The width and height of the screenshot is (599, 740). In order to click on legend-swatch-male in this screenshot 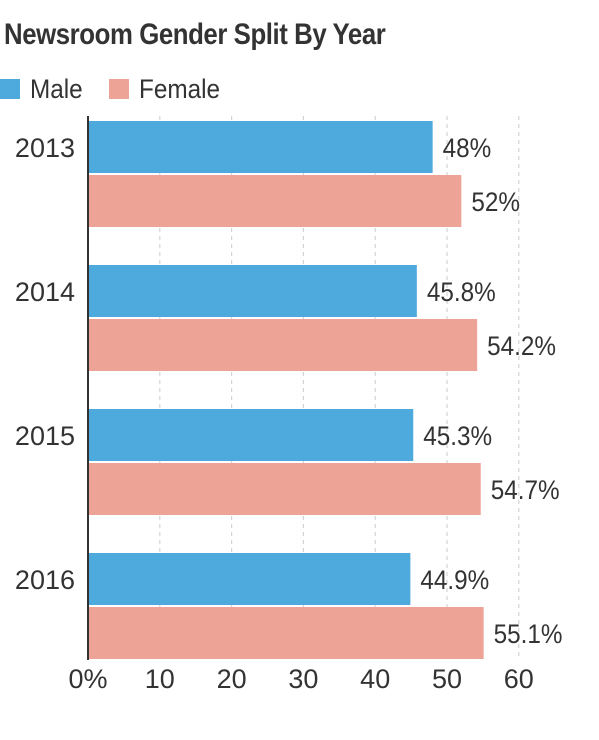, I will do `click(10, 89)`.